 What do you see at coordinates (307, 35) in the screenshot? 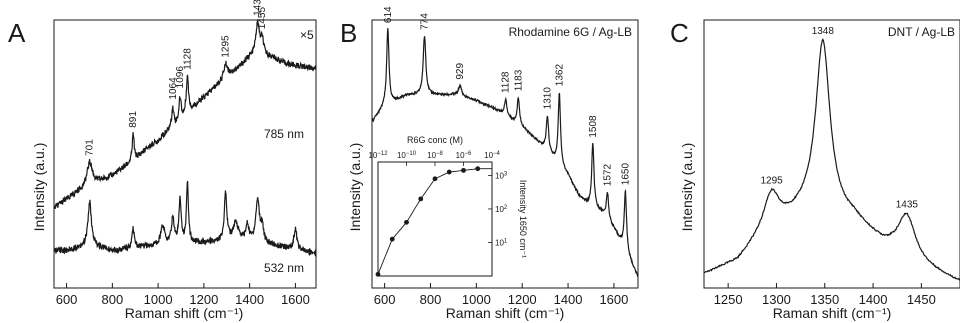
I see `scale-factor-label: ×5` at bounding box center [307, 35].